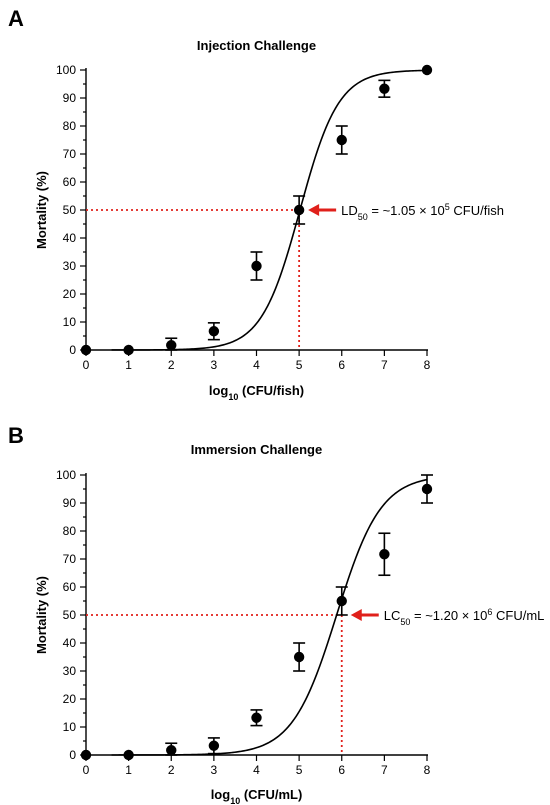 This screenshot has width=550, height=805. What do you see at coordinates (422, 212) in the screenshot?
I see `annotation-text: LD50 = ~1.05 × 105 CFU/fish` at bounding box center [422, 212].